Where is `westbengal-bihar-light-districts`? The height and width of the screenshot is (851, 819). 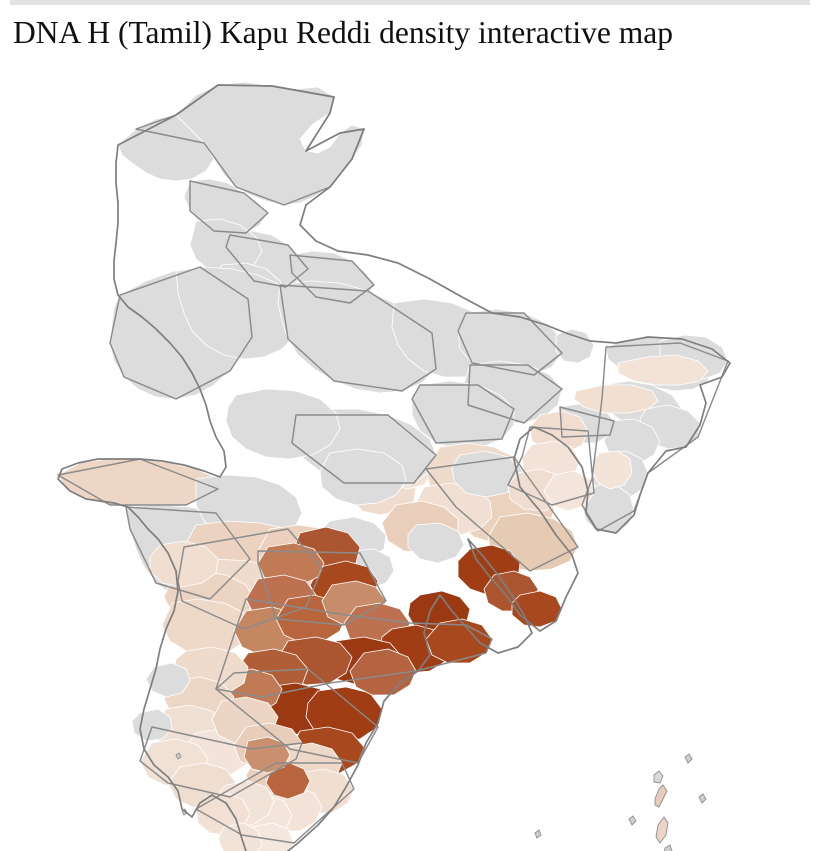
westbengal-bihar-light-districts is located at coordinates (551, 461).